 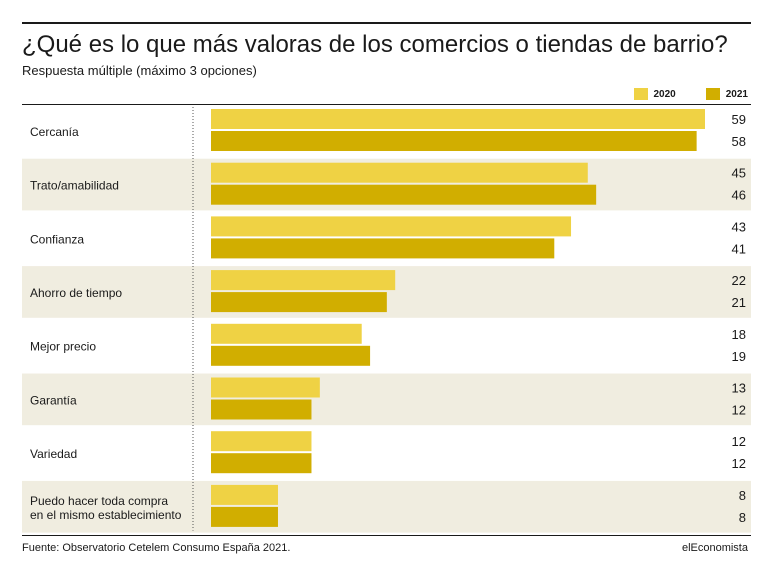 What do you see at coordinates (714, 548) in the screenshot?
I see `brand-name: elEconomista` at bounding box center [714, 548].